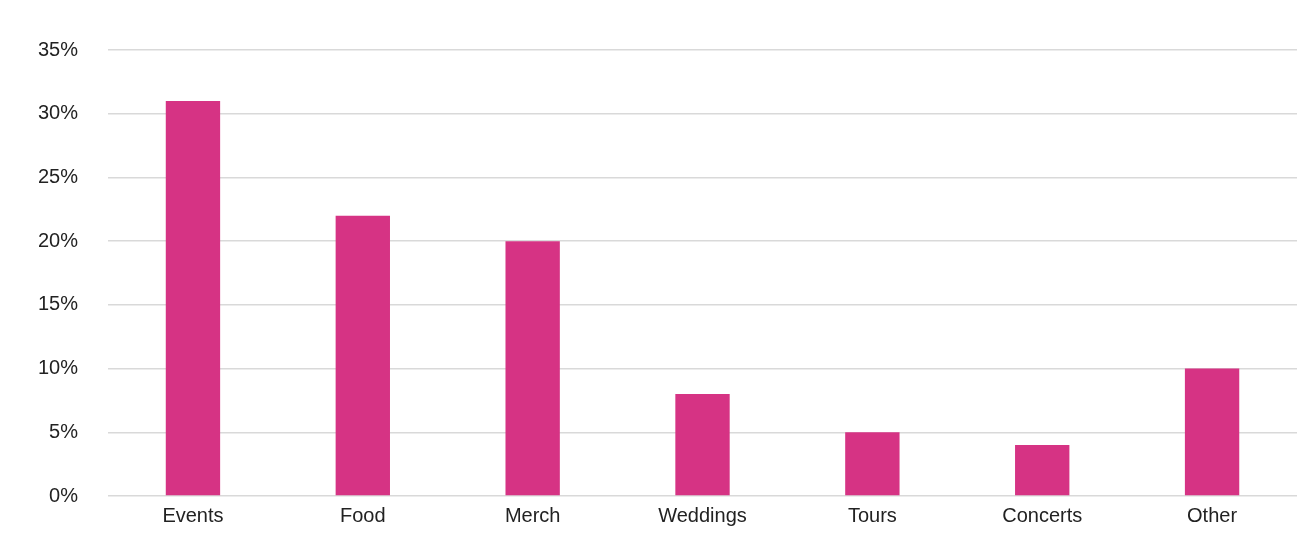 This screenshot has height=548, width=1307. I want to click on y-tick-label: 35%, so click(58, 48).